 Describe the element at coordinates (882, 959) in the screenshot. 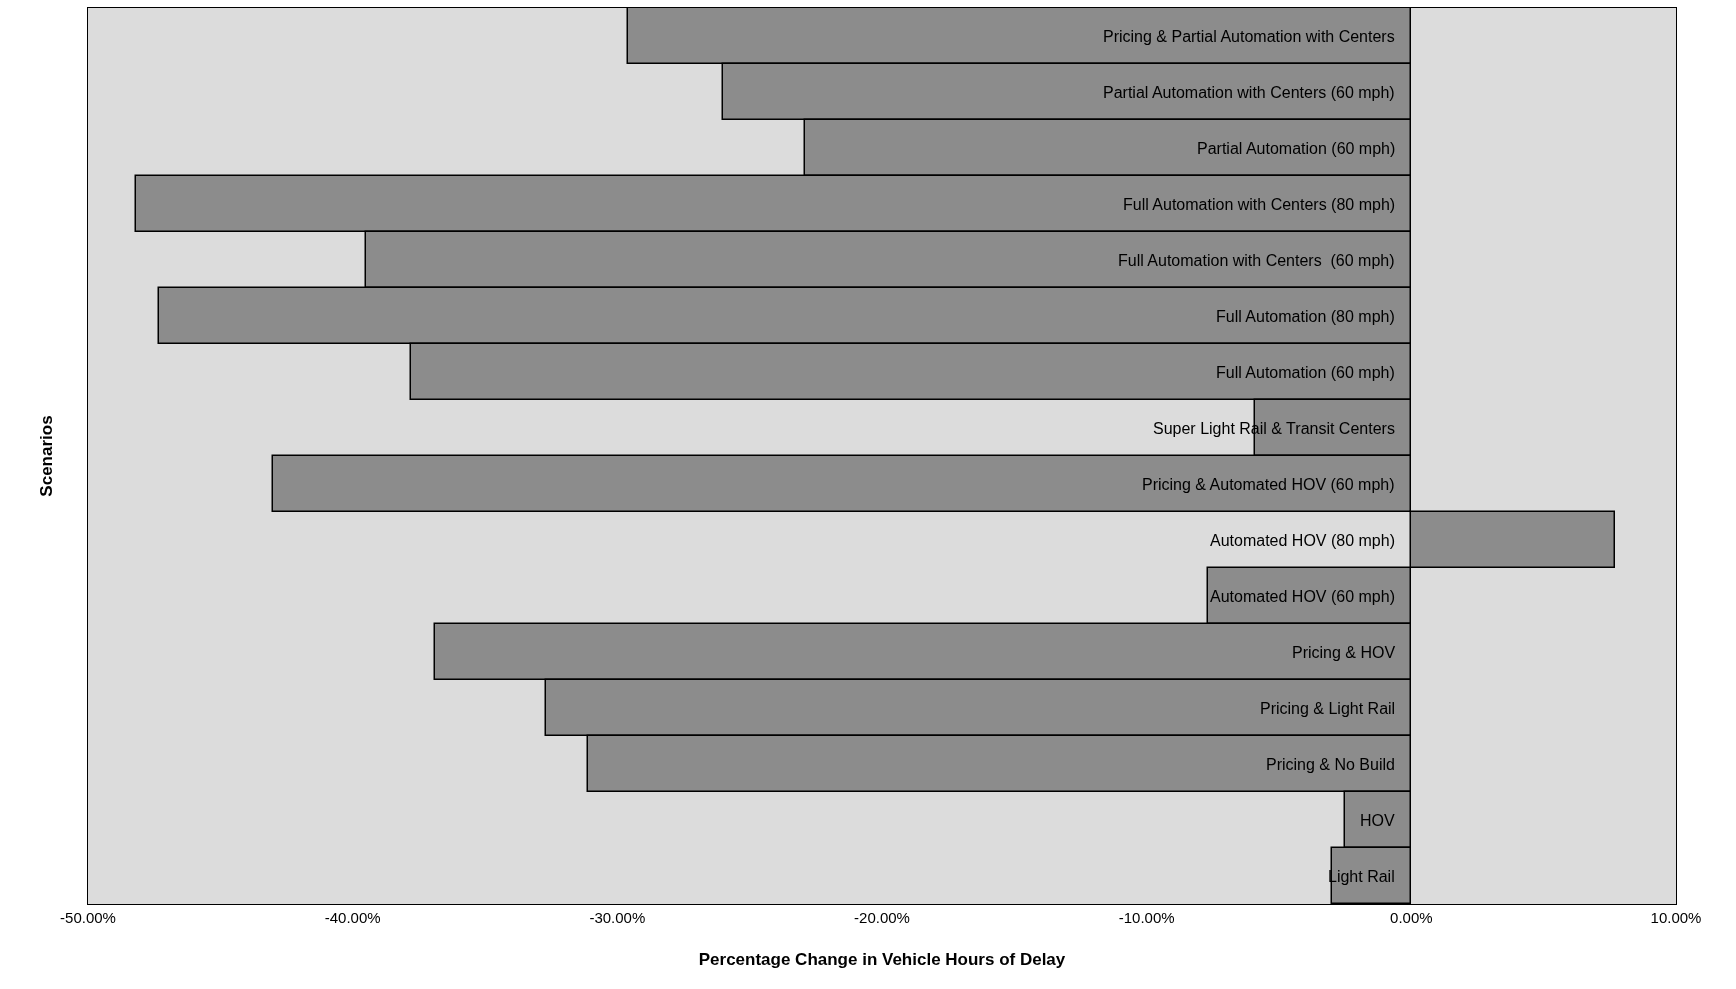

I see `x-axis-title: Percentage Change in Vehicle Hours of Delay` at that location.